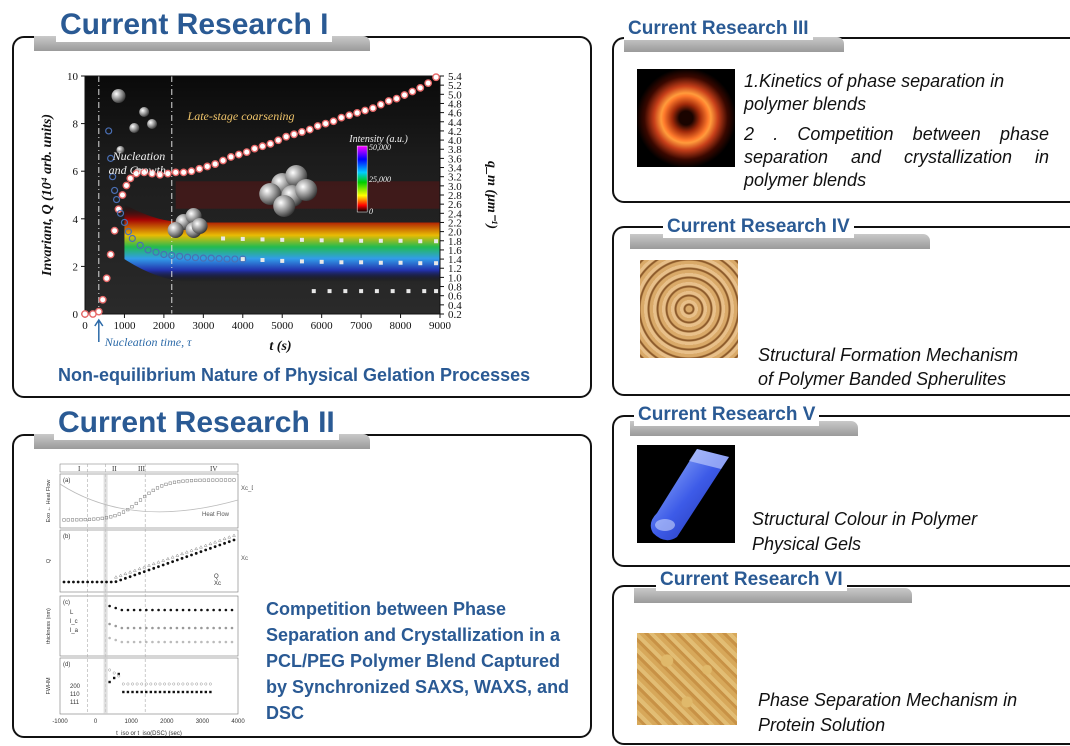 The width and height of the screenshot is (1070, 746). What do you see at coordinates (455, 169) in the screenshot?
I see `y2-tick-label: 3.4` at bounding box center [455, 169].